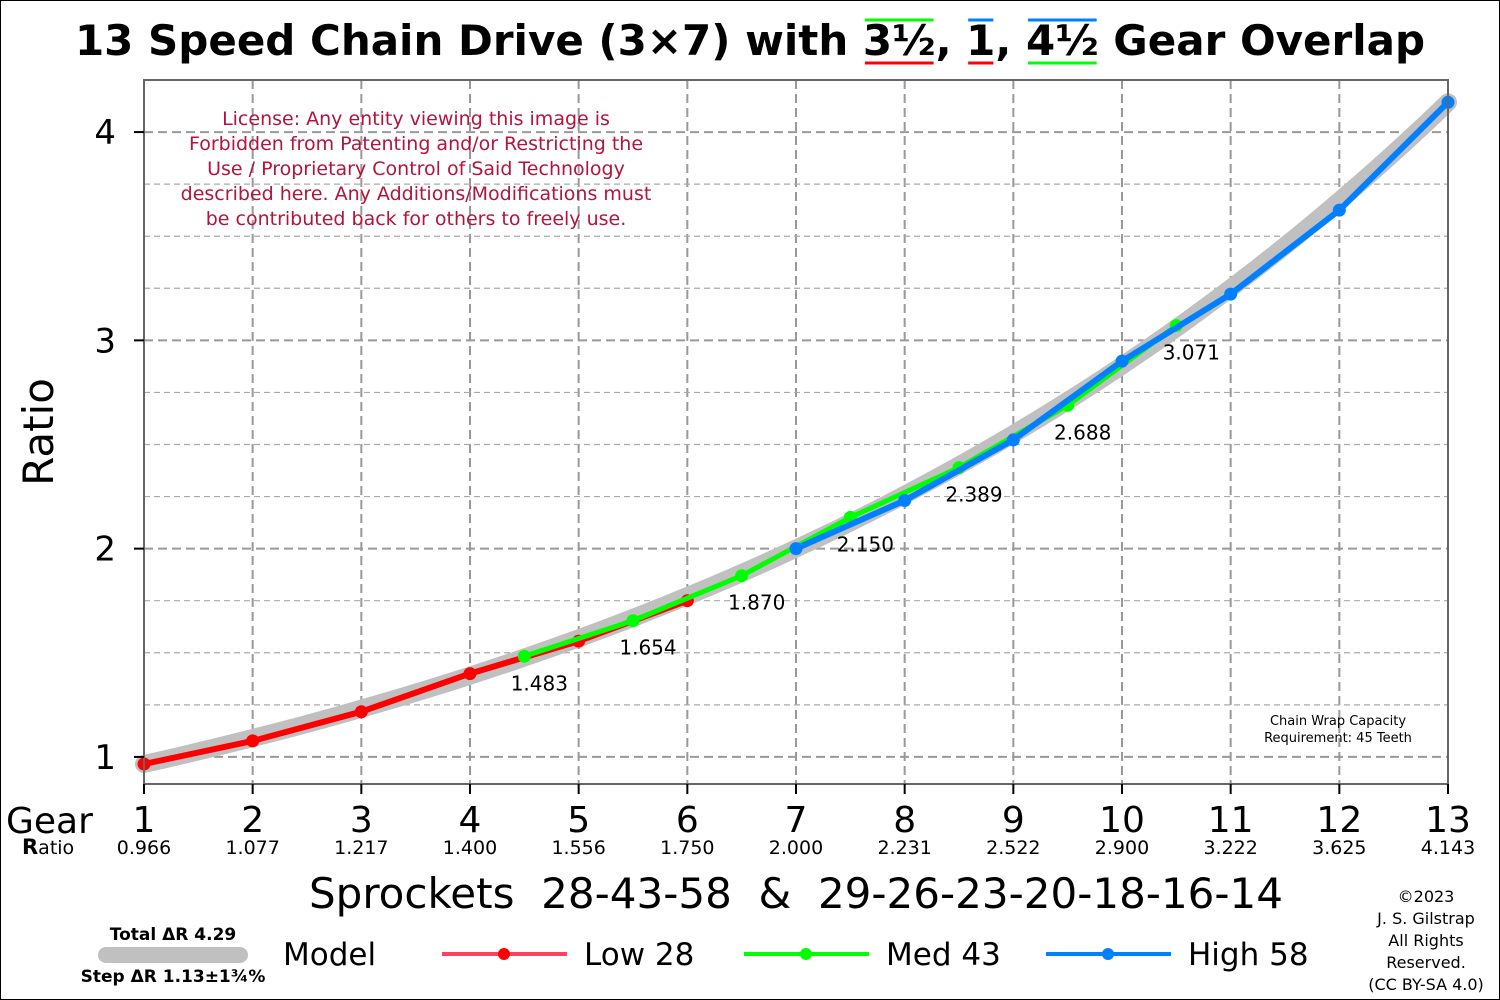  I want to click on copyright-line: ©2023, so click(1426, 896).